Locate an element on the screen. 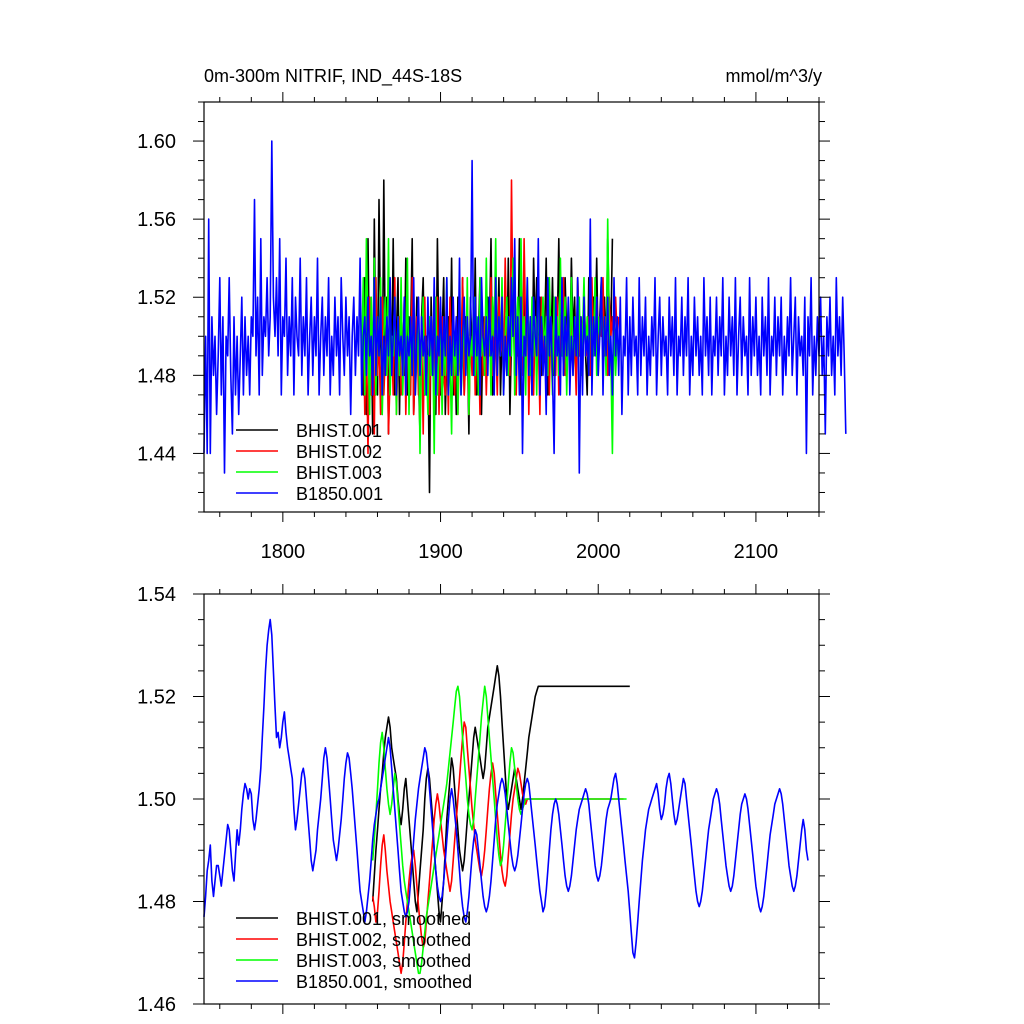  top-ytick-label: 1.60 is located at coordinates (156, 142).